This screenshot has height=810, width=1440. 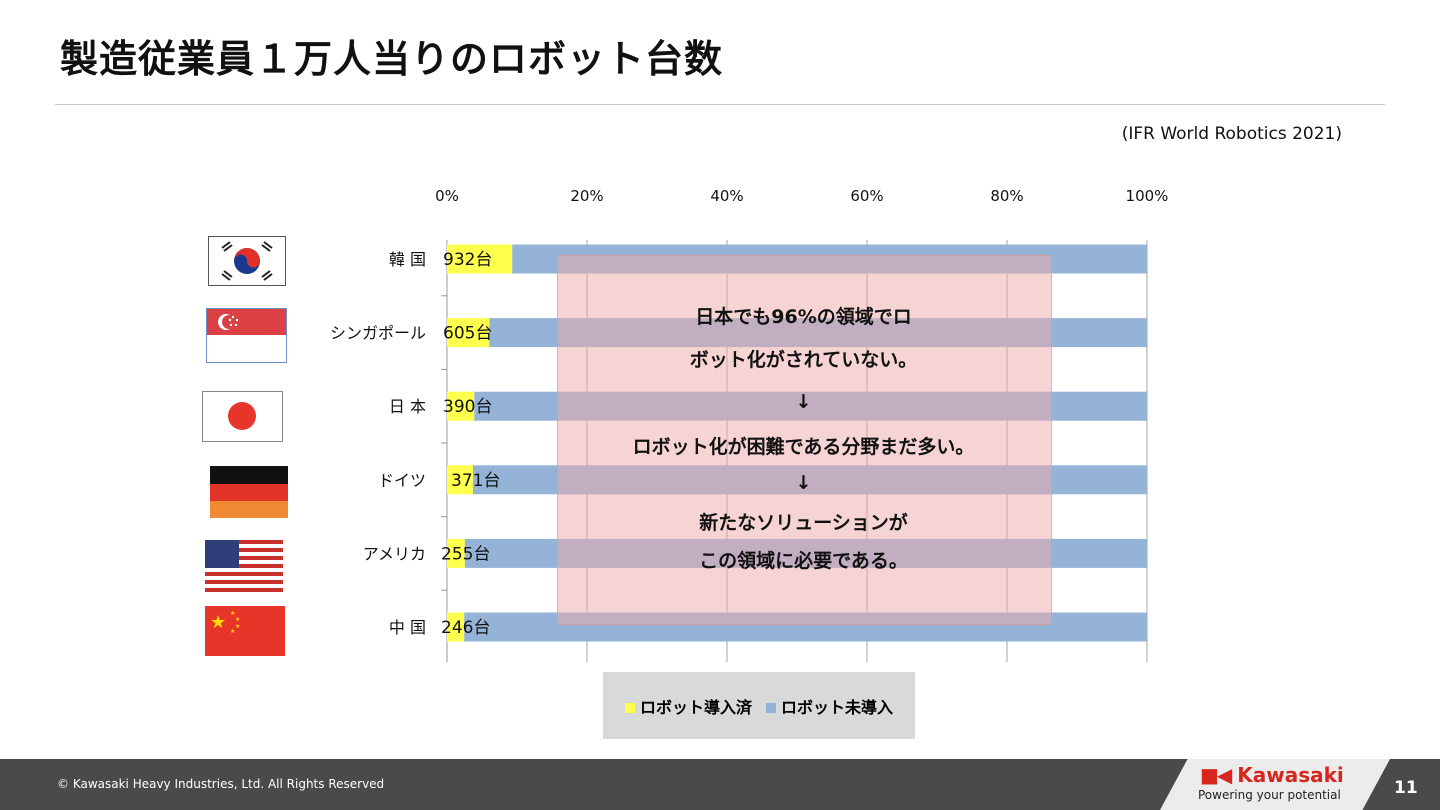 I want to click on germany-flag, so click(x=249, y=492).